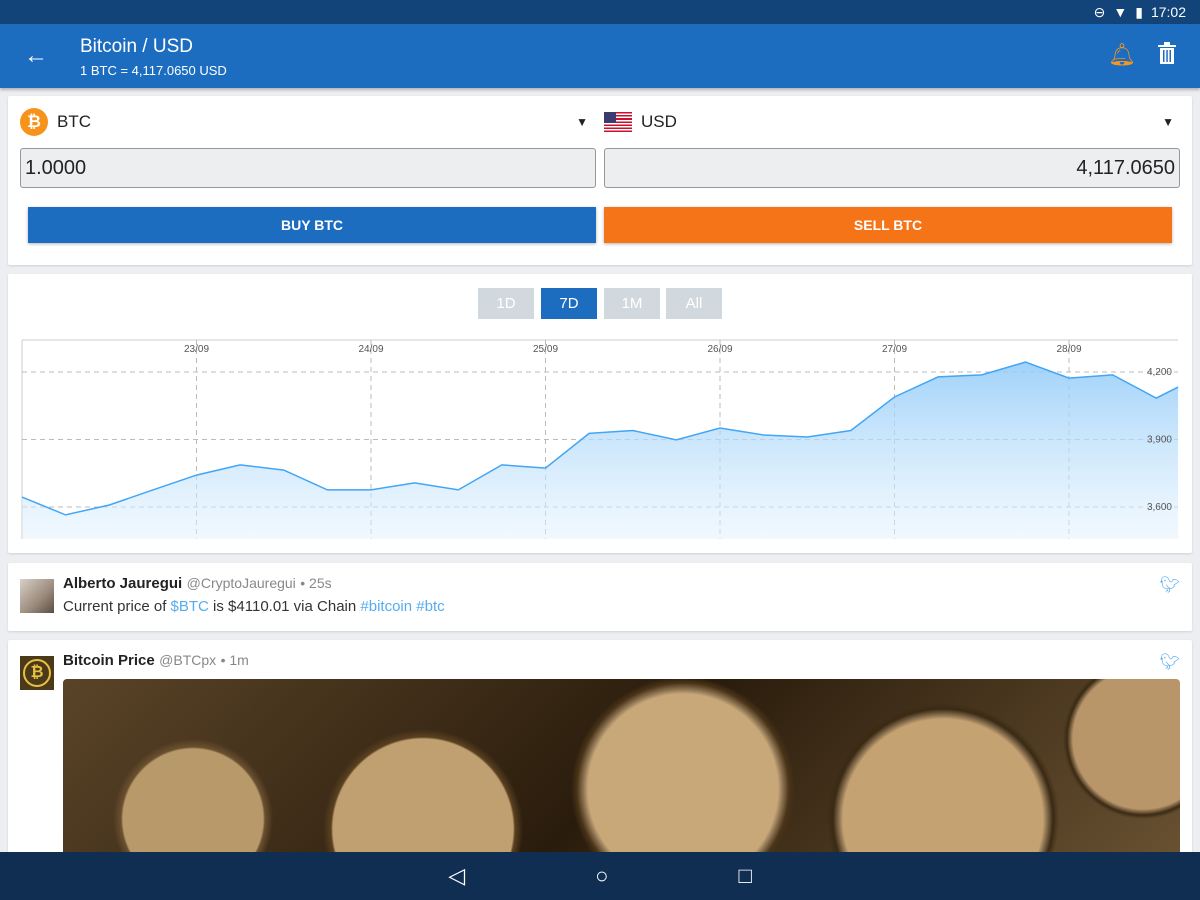 The width and height of the screenshot is (1200, 900). I want to click on avatar: ₿, so click(37, 673).